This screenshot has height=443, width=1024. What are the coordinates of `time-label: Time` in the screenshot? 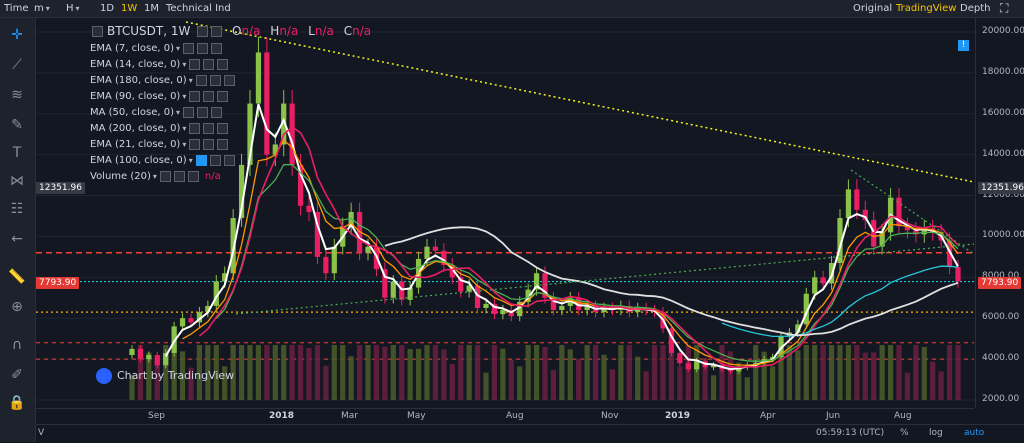 It's located at (16, 8).